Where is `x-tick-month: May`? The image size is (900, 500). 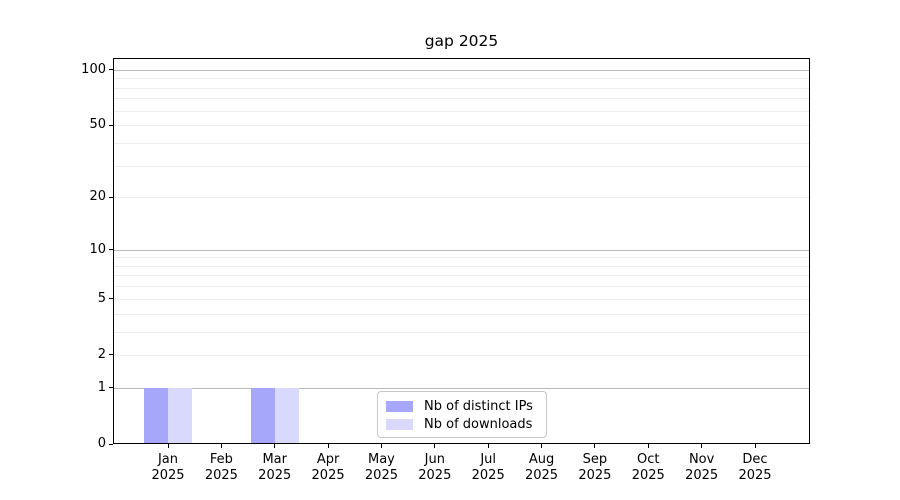
x-tick-month: May is located at coordinates (381, 459).